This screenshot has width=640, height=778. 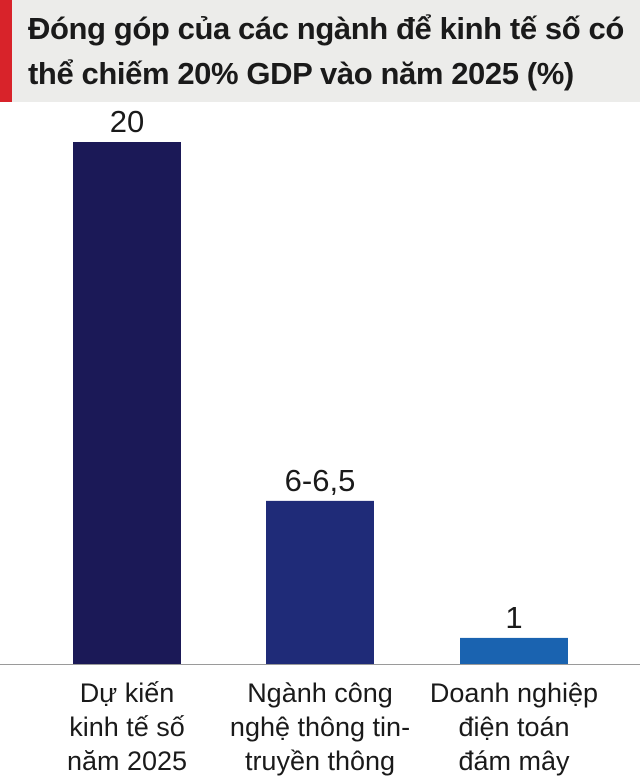 What do you see at coordinates (127, 693) in the screenshot?
I see `category-label-line: Dự kiến` at bounding box center [127, 693].